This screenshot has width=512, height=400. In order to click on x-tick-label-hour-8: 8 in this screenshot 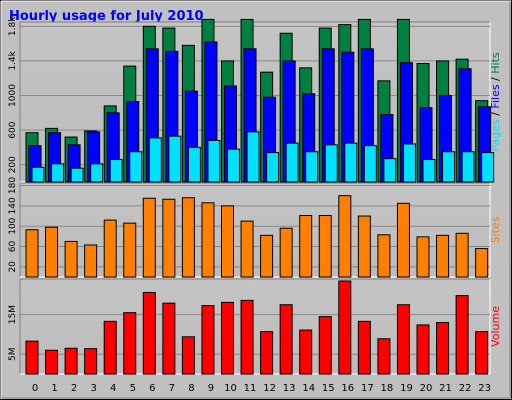, I will do `click(191, 388)`.